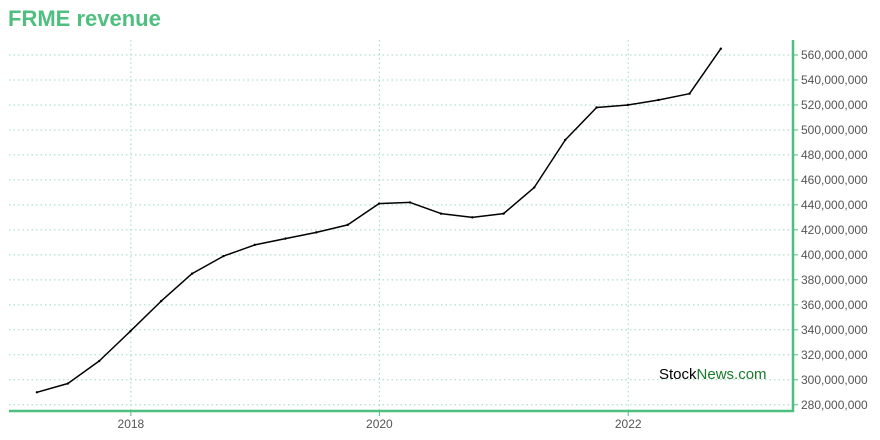 The image size is (880, 440). I want to click on y-tick-label: 440,000,000, so click(834, 205).